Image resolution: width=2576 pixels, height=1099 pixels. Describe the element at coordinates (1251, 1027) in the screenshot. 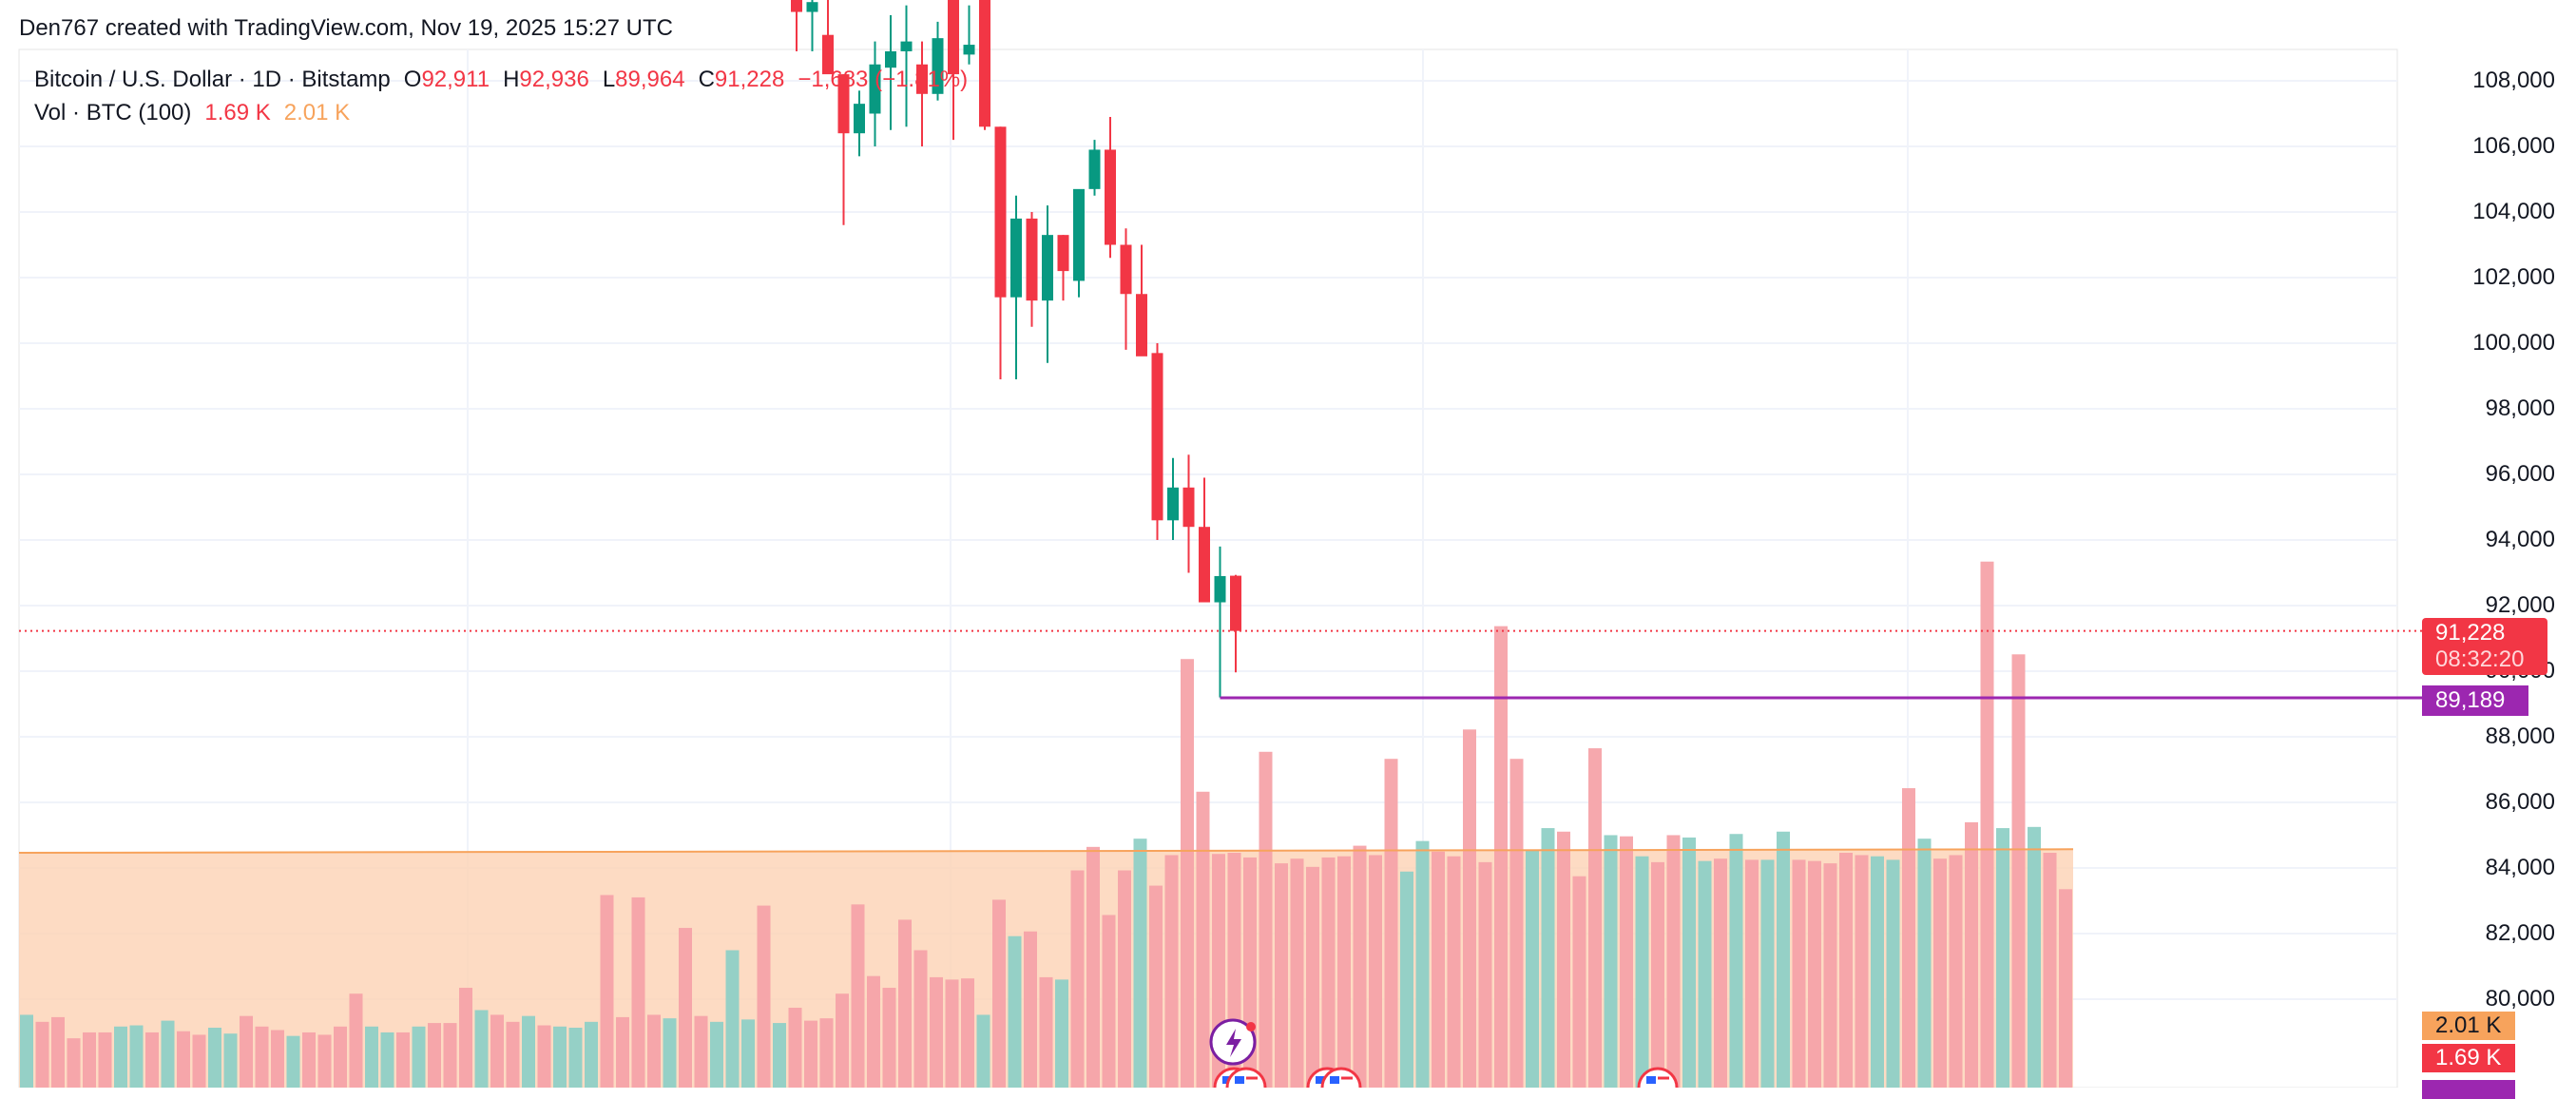

I see `notification-dot` at that location.